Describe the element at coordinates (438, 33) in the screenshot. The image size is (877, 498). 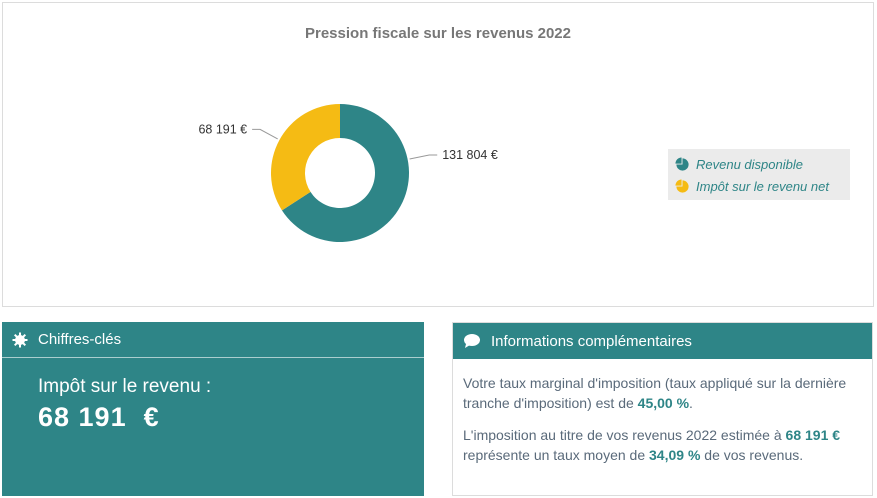
I see `chart-title: Pression fiscale sur les revenus 2022` at that location.